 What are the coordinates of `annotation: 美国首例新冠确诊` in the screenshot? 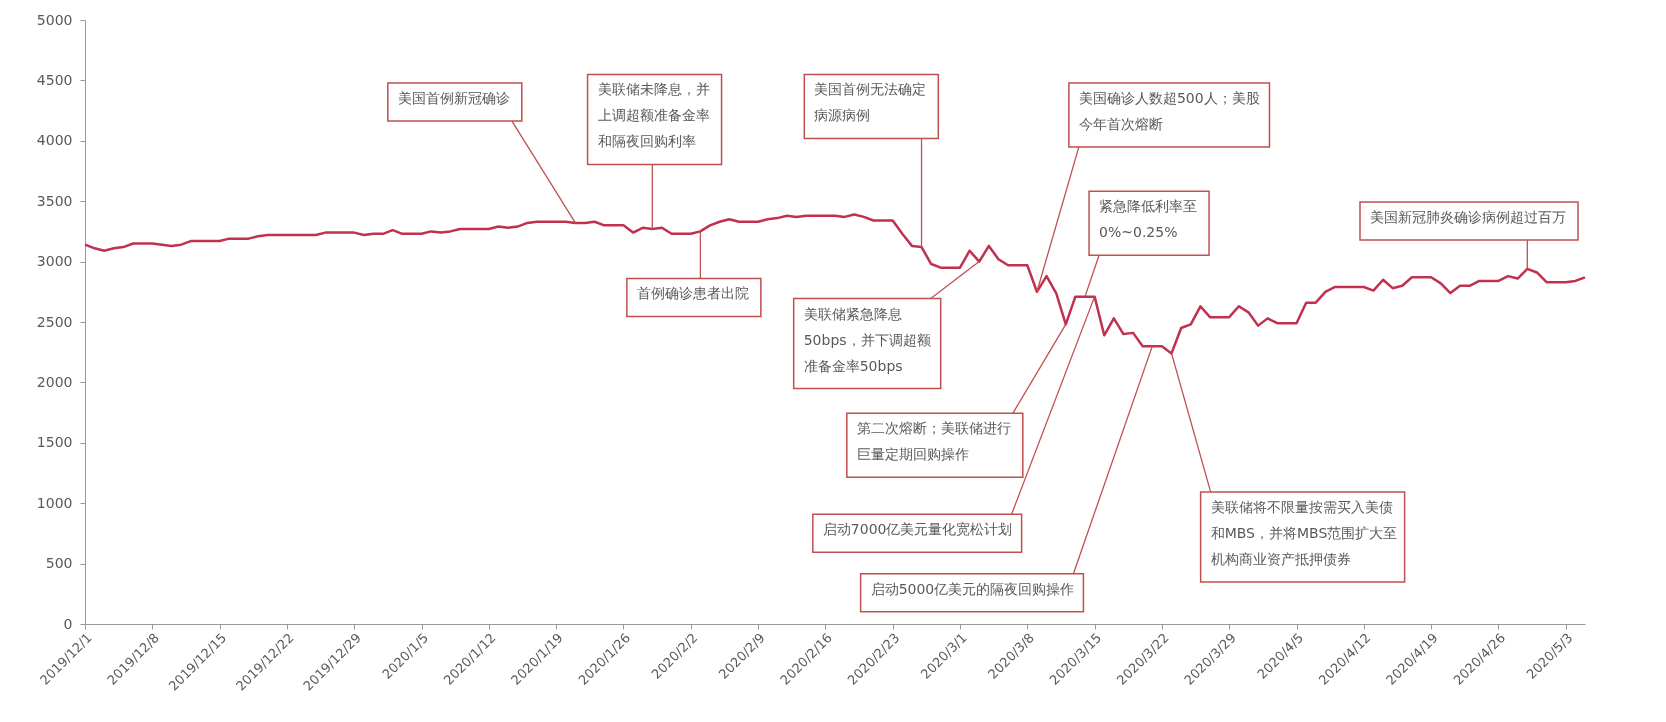 It's located at (453, 97).